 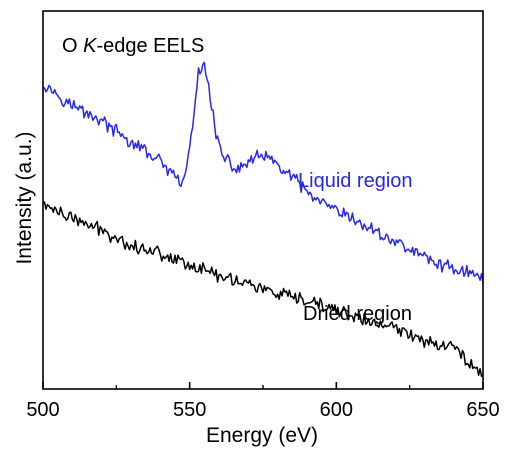 I want to click on chart-title-suffix: -edge EELS, so click(x=150, y=46).